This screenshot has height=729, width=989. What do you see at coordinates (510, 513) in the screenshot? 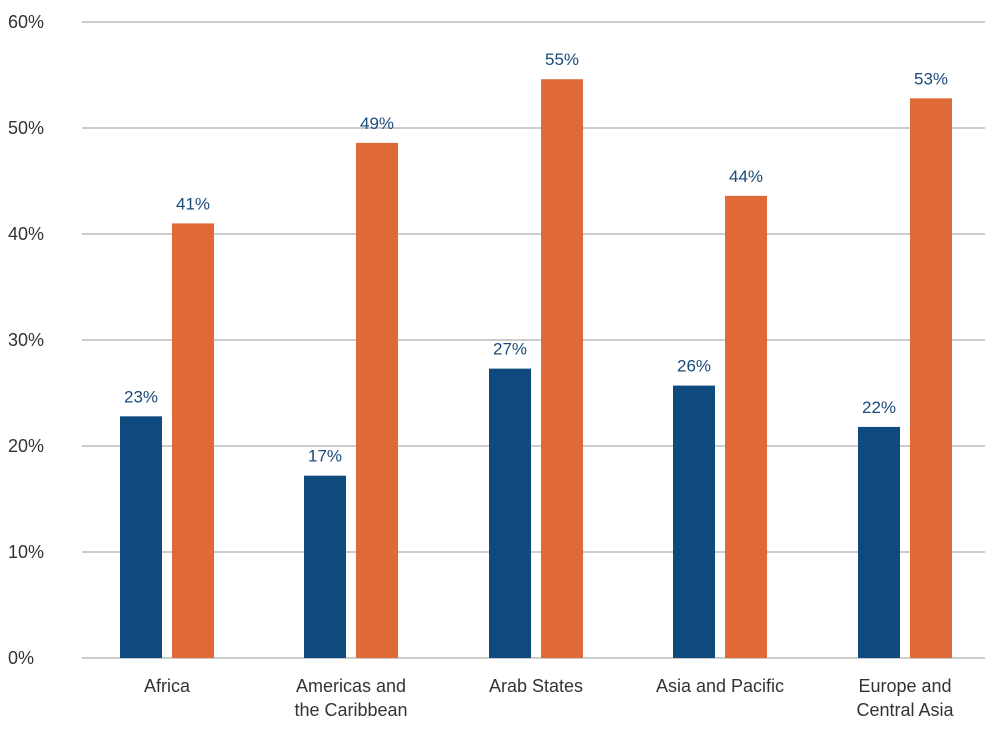
I see `bar-series1-cat3` at bounding box center [510, 513].